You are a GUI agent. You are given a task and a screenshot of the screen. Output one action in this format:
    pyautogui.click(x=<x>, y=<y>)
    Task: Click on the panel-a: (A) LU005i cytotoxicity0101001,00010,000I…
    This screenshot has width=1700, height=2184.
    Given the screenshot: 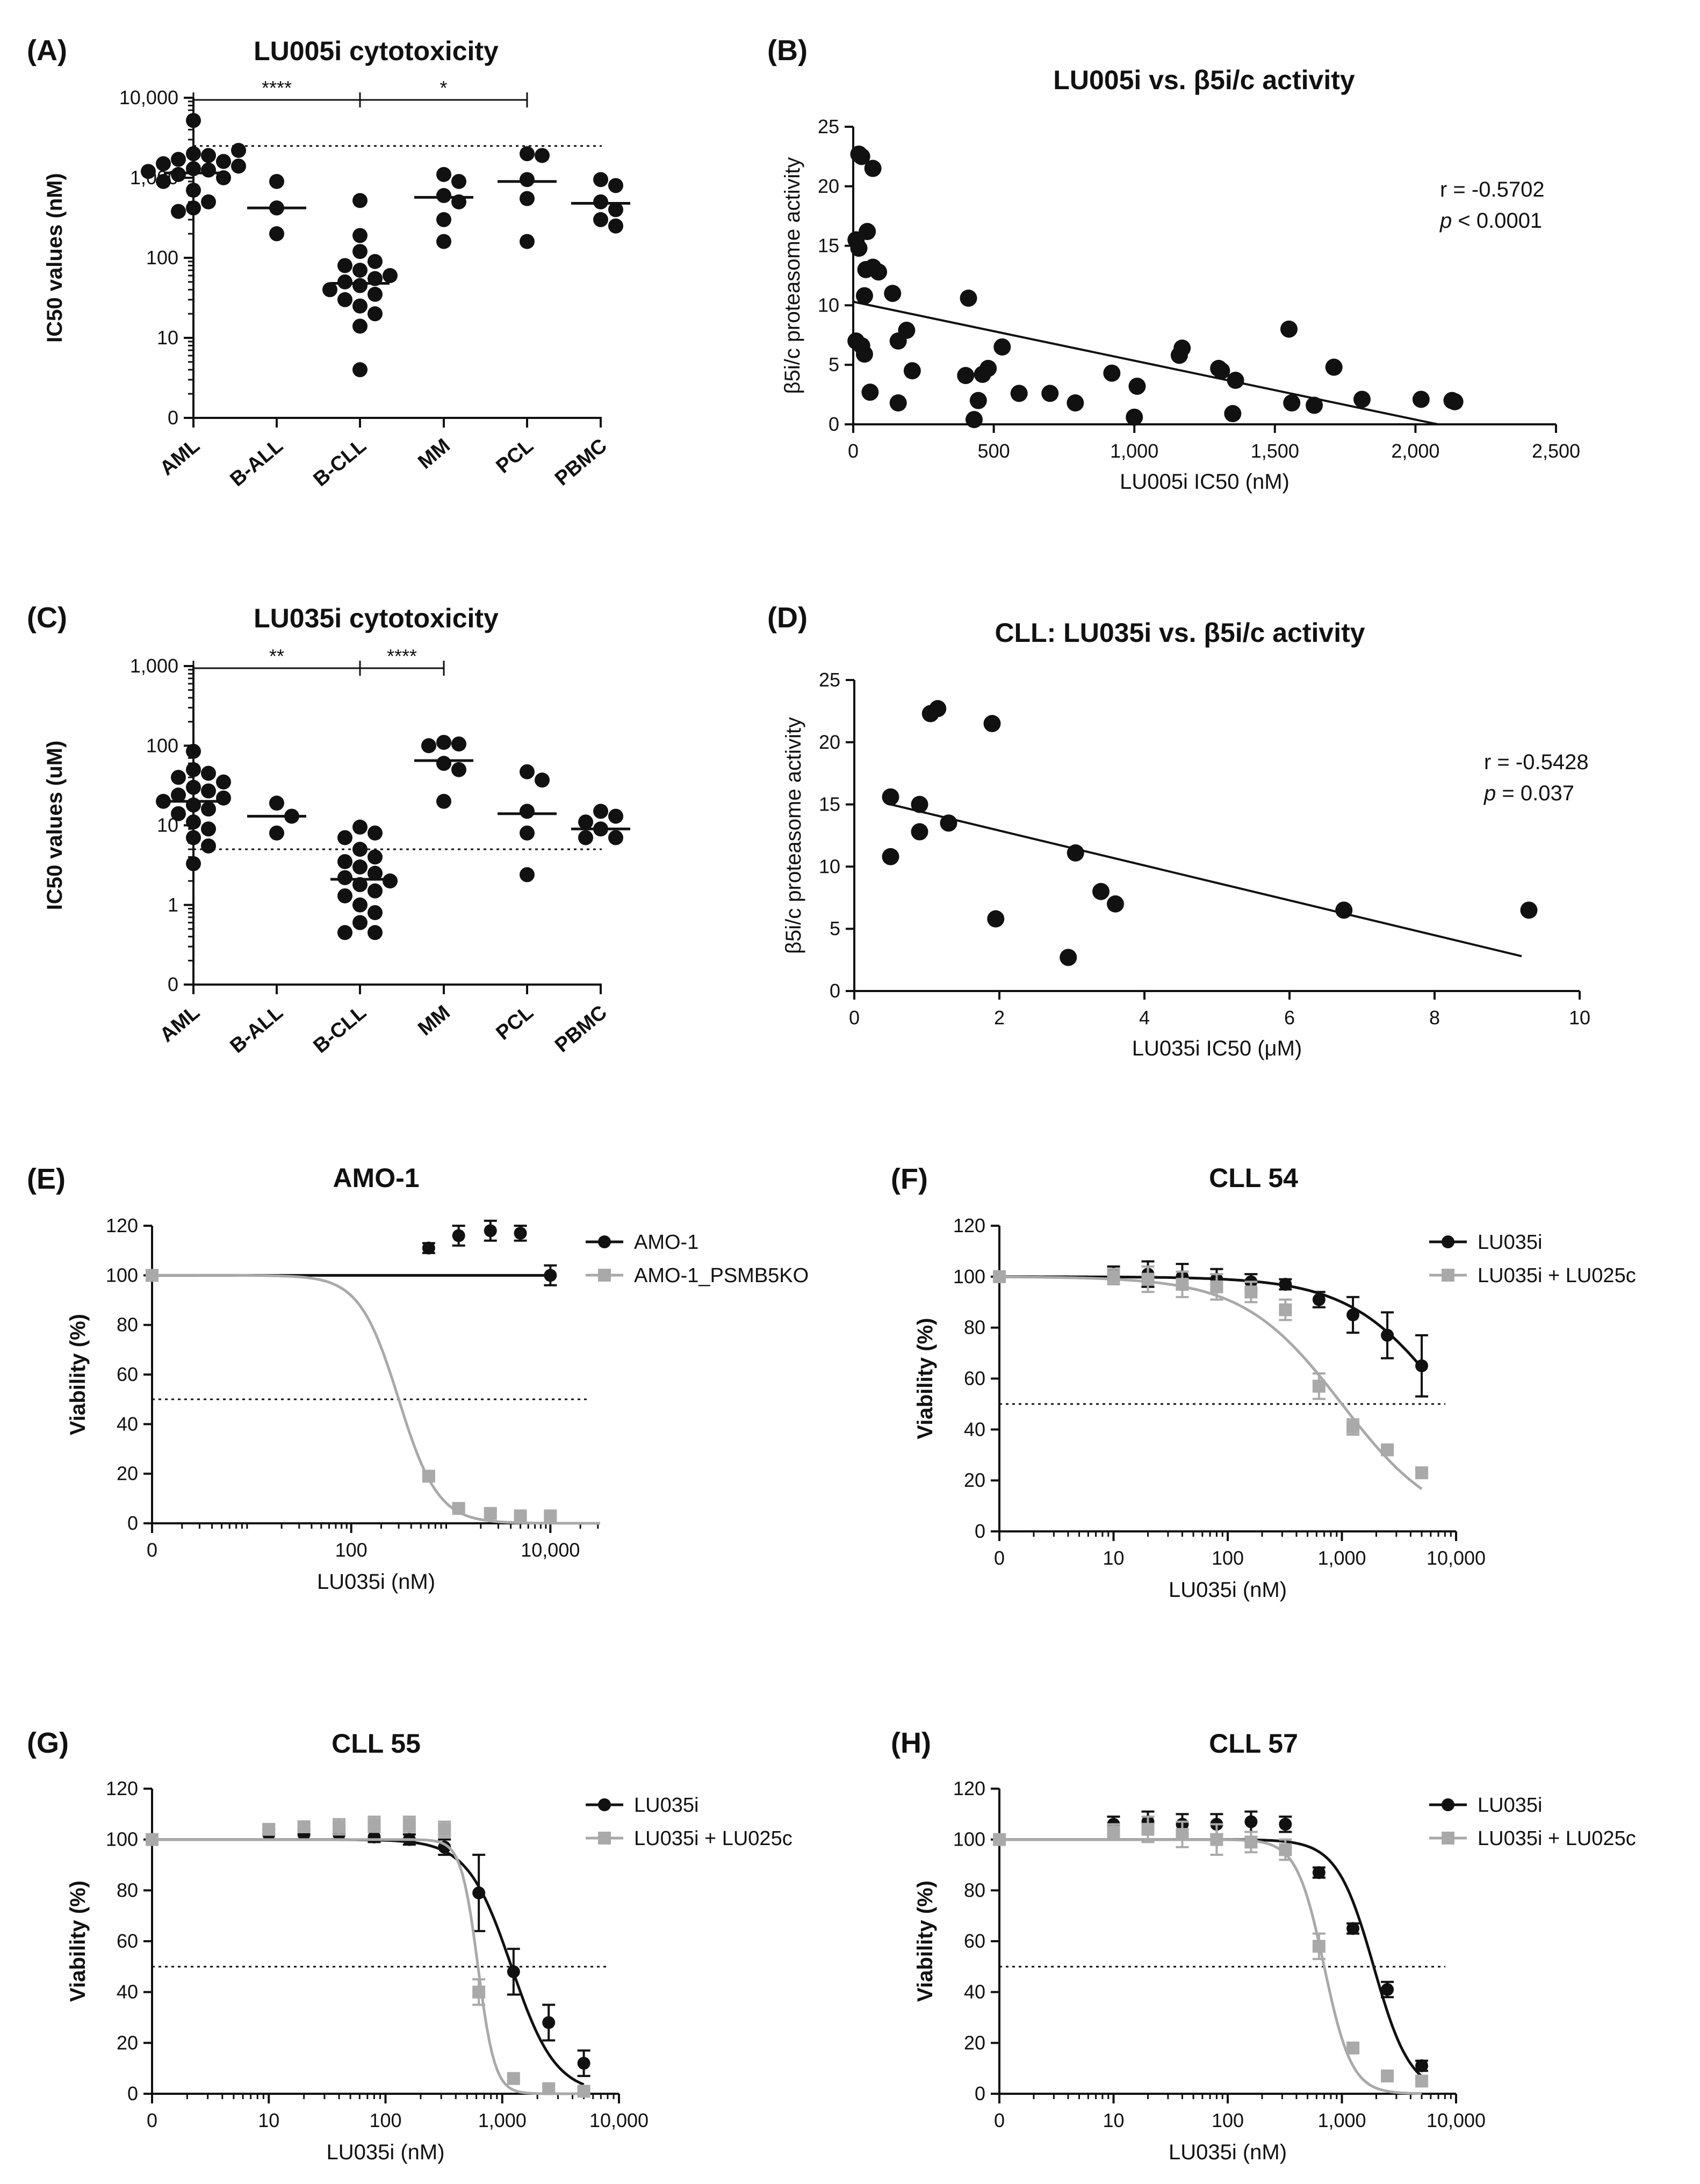 What is the action you would take?
    pyautogui.click(x=328, y=262)
    